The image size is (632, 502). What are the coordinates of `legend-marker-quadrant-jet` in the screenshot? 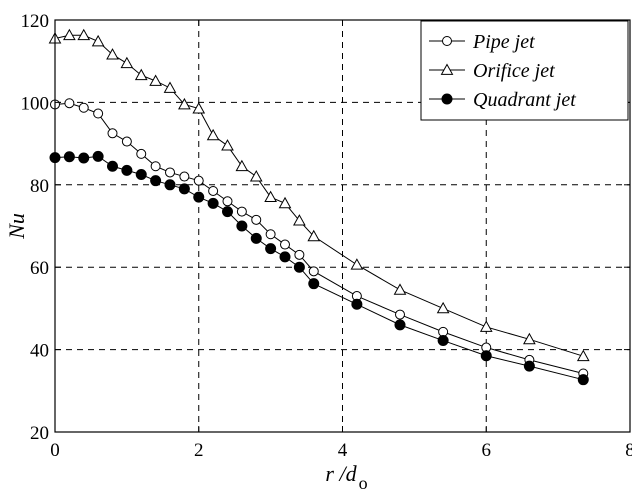 It's located at (447, 99).